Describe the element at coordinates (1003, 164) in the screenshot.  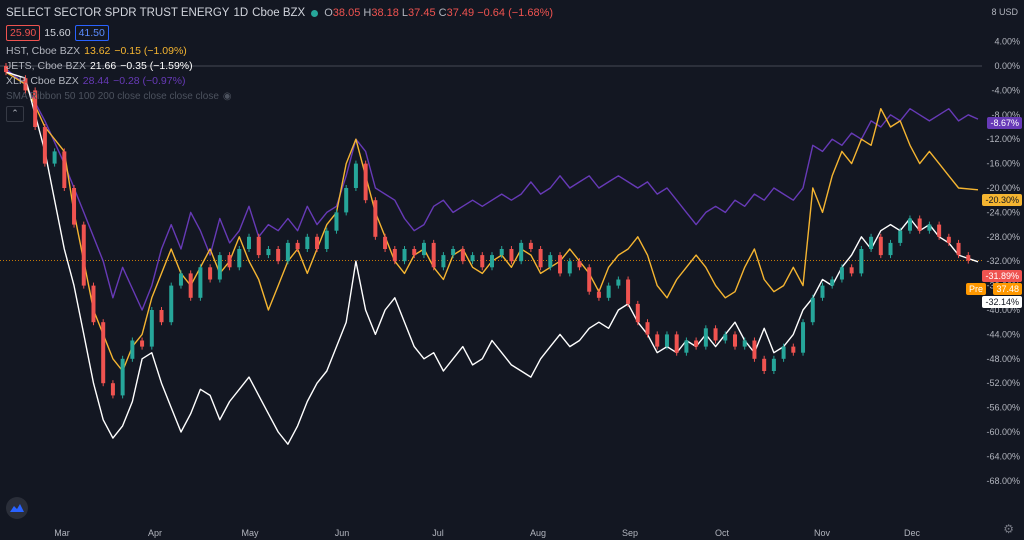
I see `axis-tick-label: -16.00%` at that location.